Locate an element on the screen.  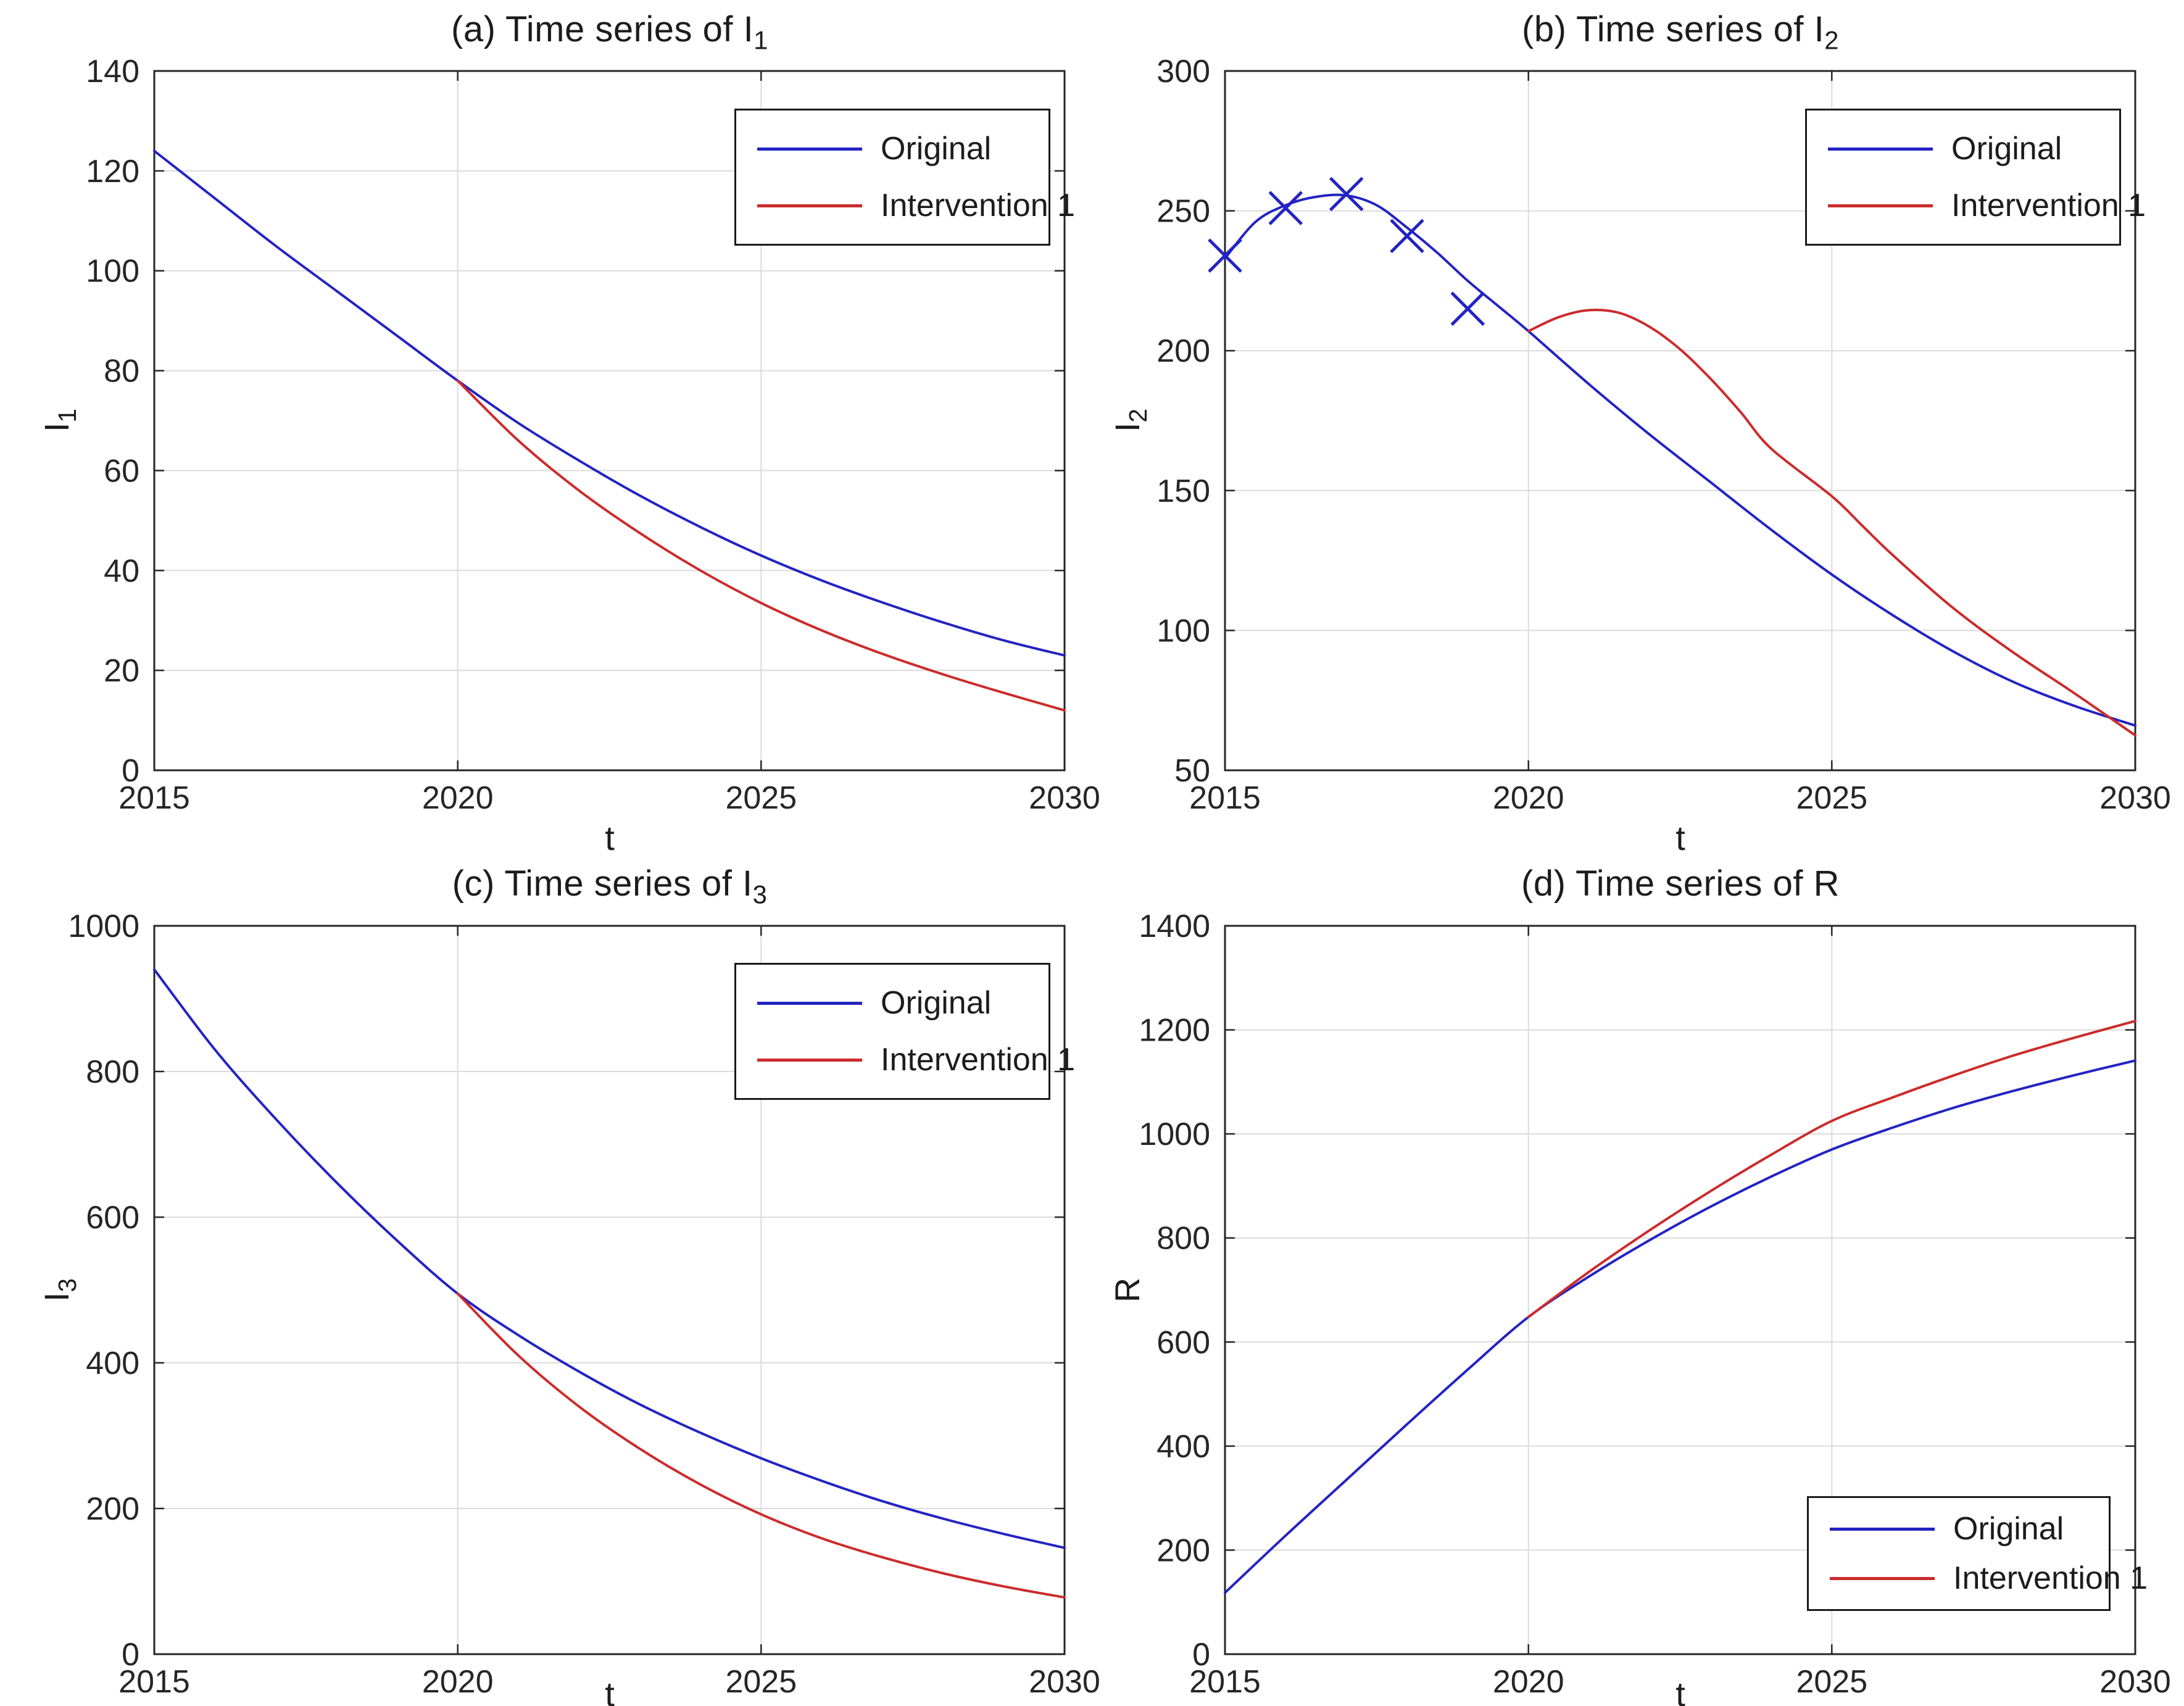
subplot-a-title: (a) Time series of I1 is located at coordinates (609, 32).